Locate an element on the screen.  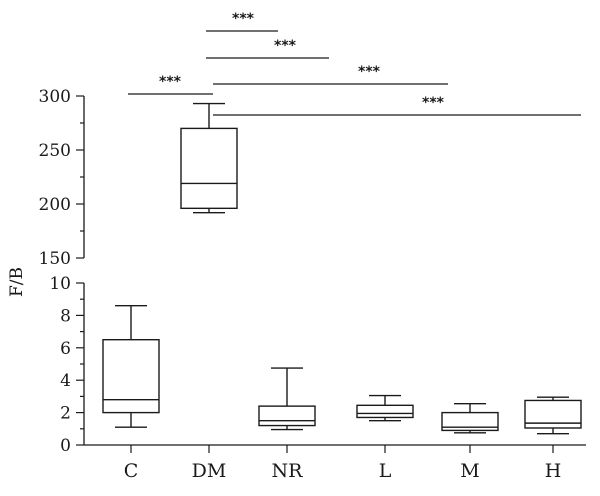
y-tick-label-lower: 2 is located at coordinates (65, 414).